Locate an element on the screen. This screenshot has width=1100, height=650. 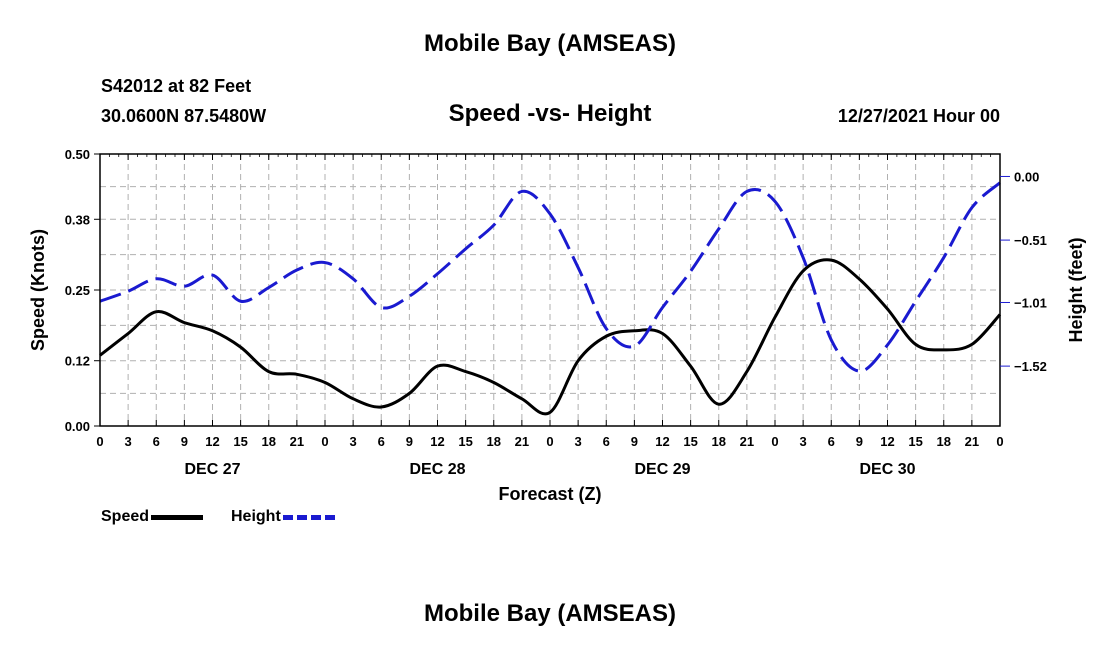
y-right-tick-label: −0.51 is located at coordinates (1030, 240).